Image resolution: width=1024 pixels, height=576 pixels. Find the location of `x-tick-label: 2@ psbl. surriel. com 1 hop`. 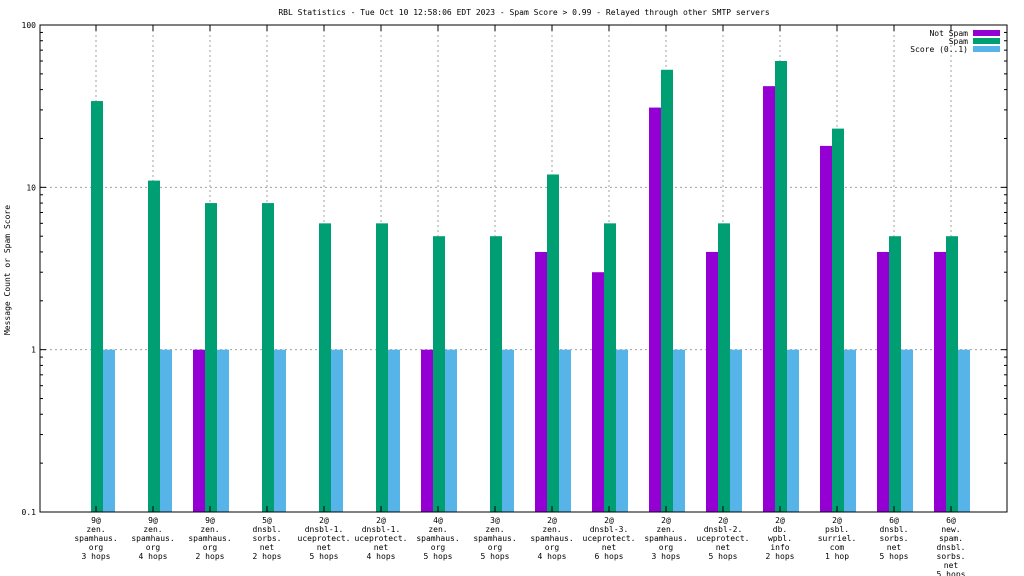

x-tick-label: 2@ psbl. surriel. com 1 hop is located at coordinates (837, 538).